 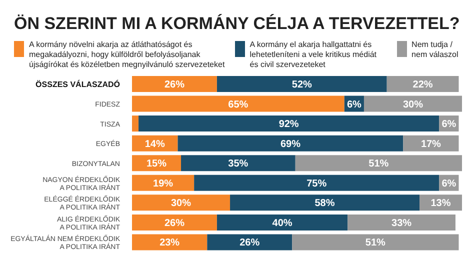 I want to click on data-label: 92%, so click(x=288, y=124).